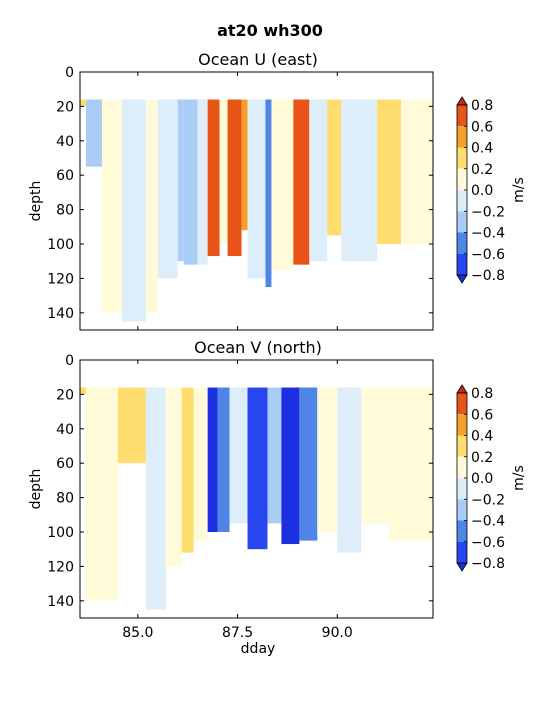 This screenshot has height=720, width=540. I want to click on x-axis-label: dday, so click(258, 649).